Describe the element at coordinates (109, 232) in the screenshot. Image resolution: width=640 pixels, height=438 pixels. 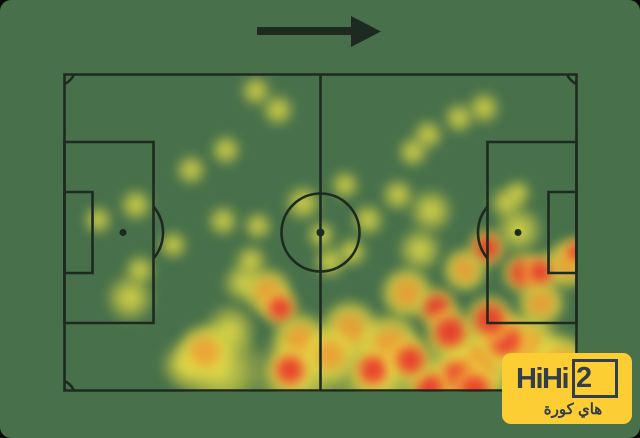
I see `left-penalty-box` at that location.